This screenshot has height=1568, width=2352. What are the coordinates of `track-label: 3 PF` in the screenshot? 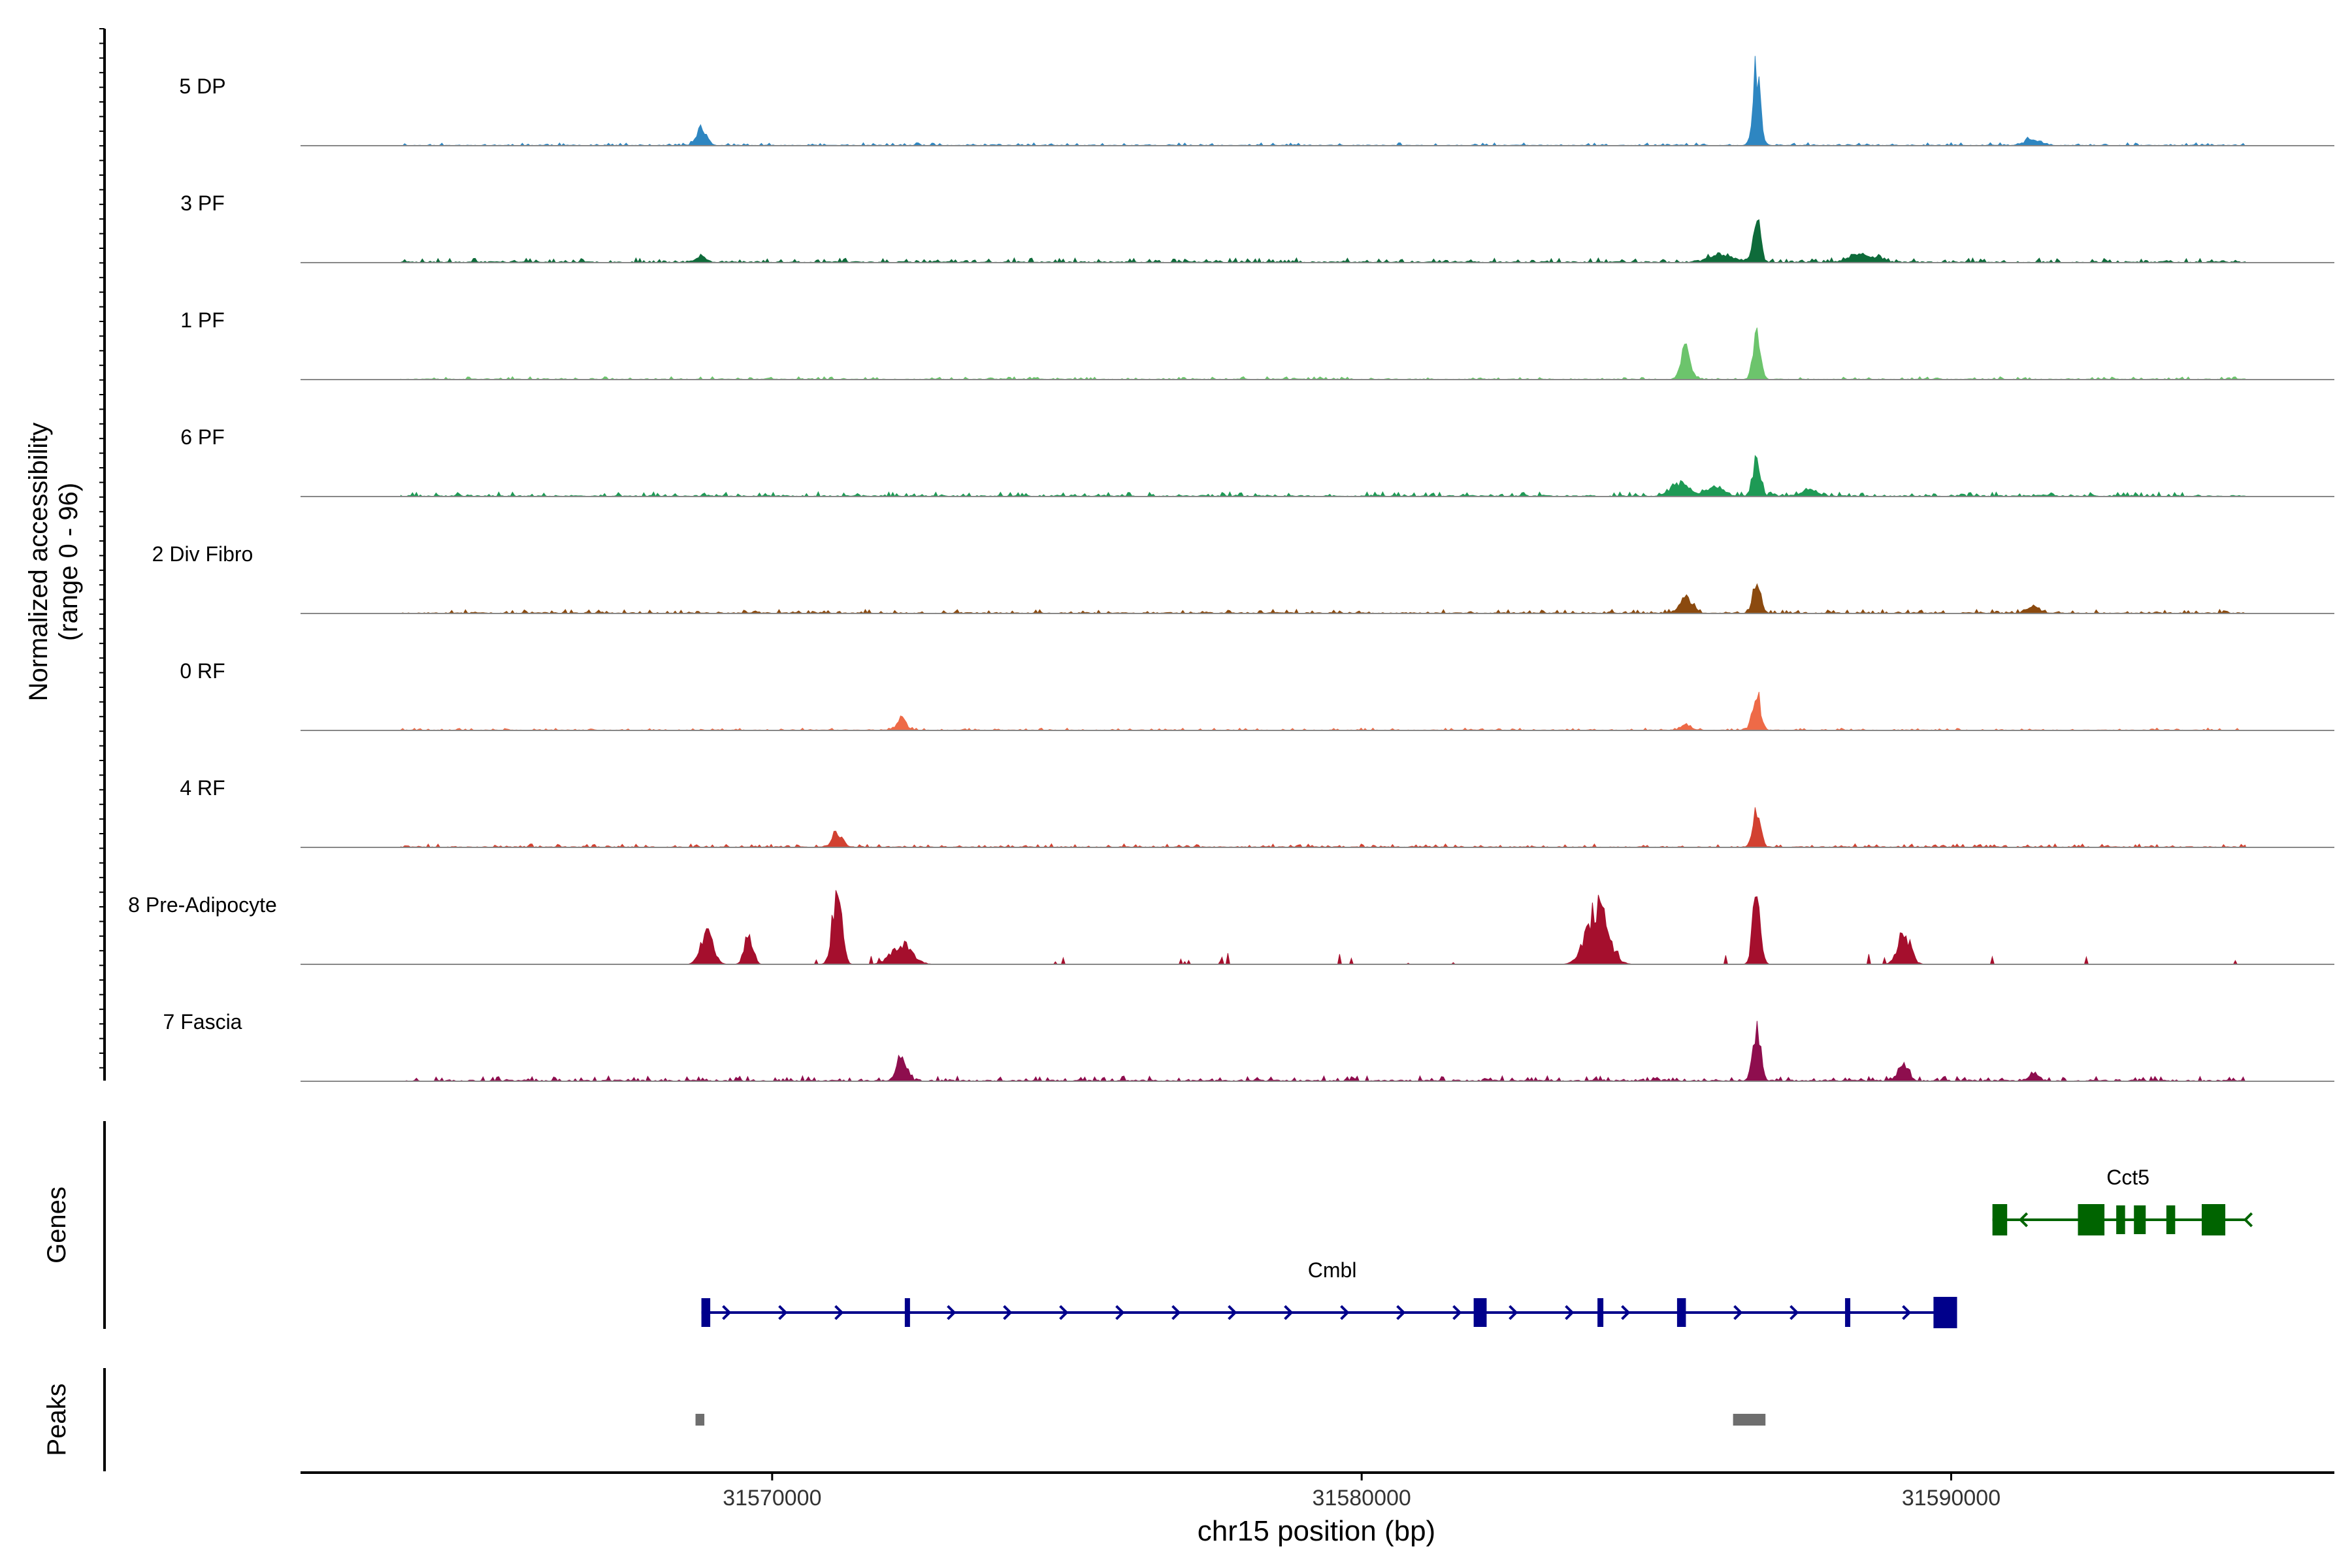 It's located at (202, 203).